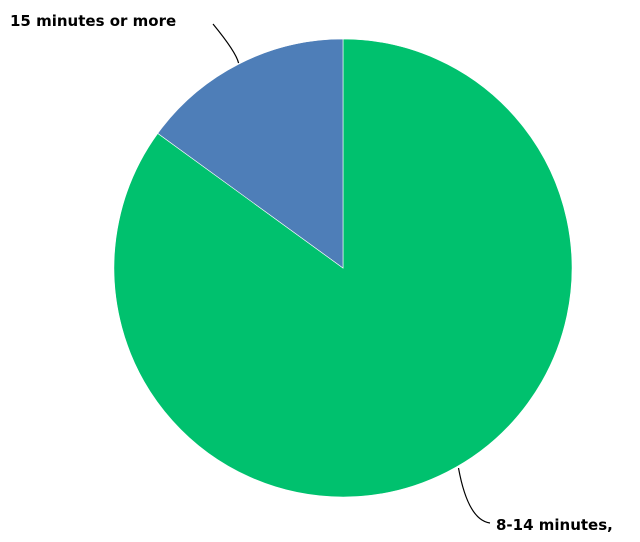 The height and width of the screenshot is (542, 640). Describe the element at coordinates (554, 525) in the screenshot. I see `slice-label-8-14-minutes: 8-14 minutes,` at that location.